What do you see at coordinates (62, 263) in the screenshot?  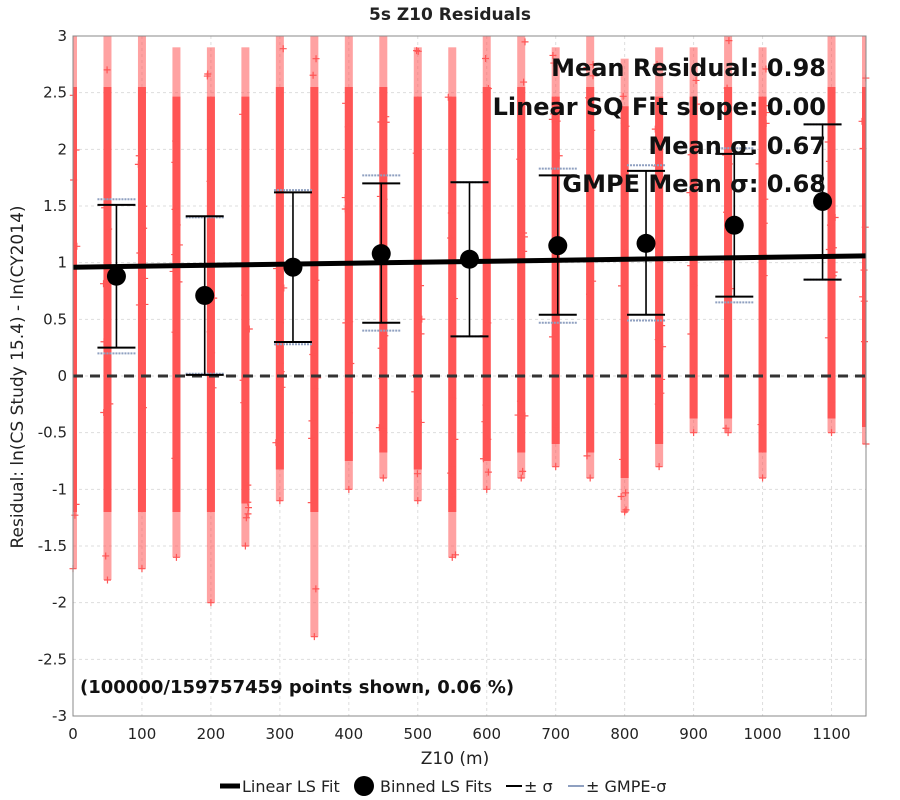 I see `y-tick-label: 1` at bounding box center [62, 263].